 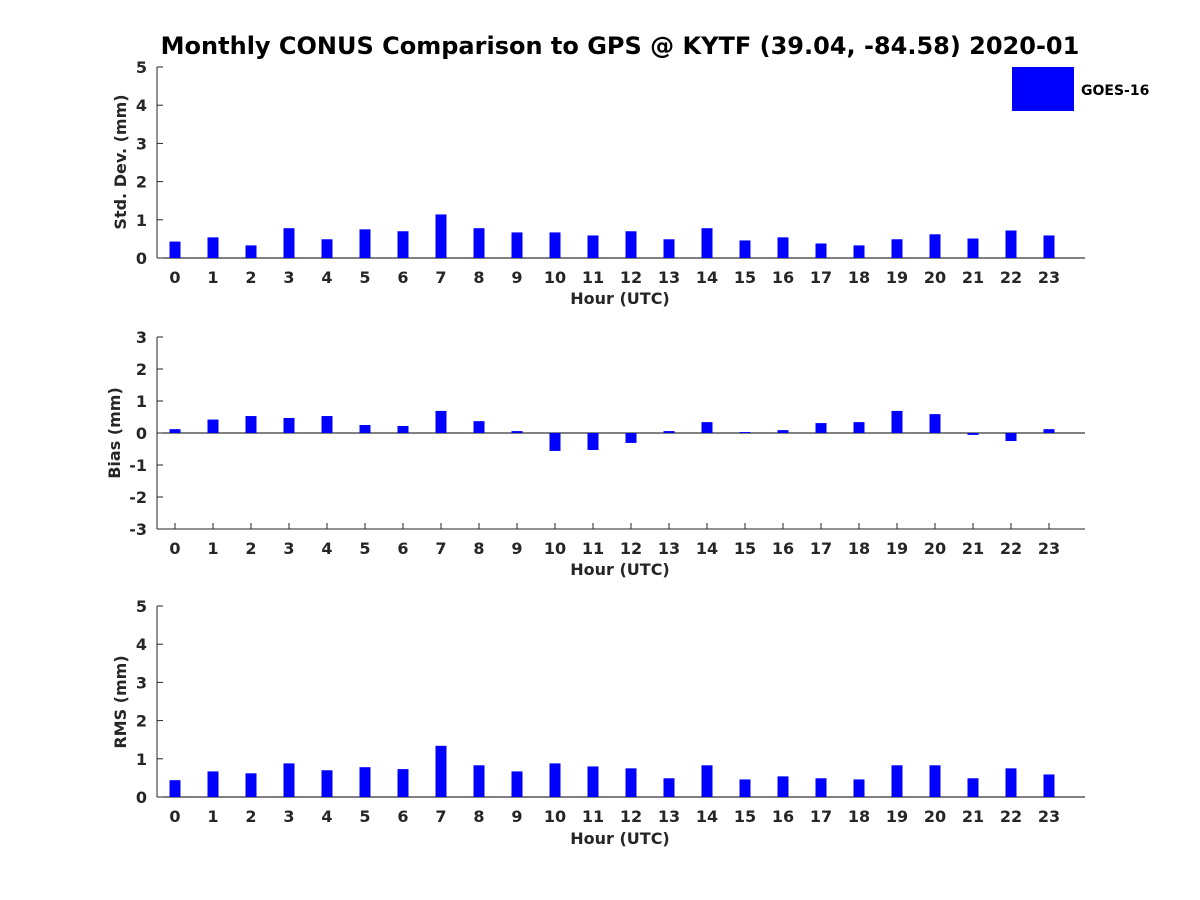 What do you see at coordinates (1080, 89) in the screenshot?
I see `legend: GOES-16` at bounding box center [1080, 89].